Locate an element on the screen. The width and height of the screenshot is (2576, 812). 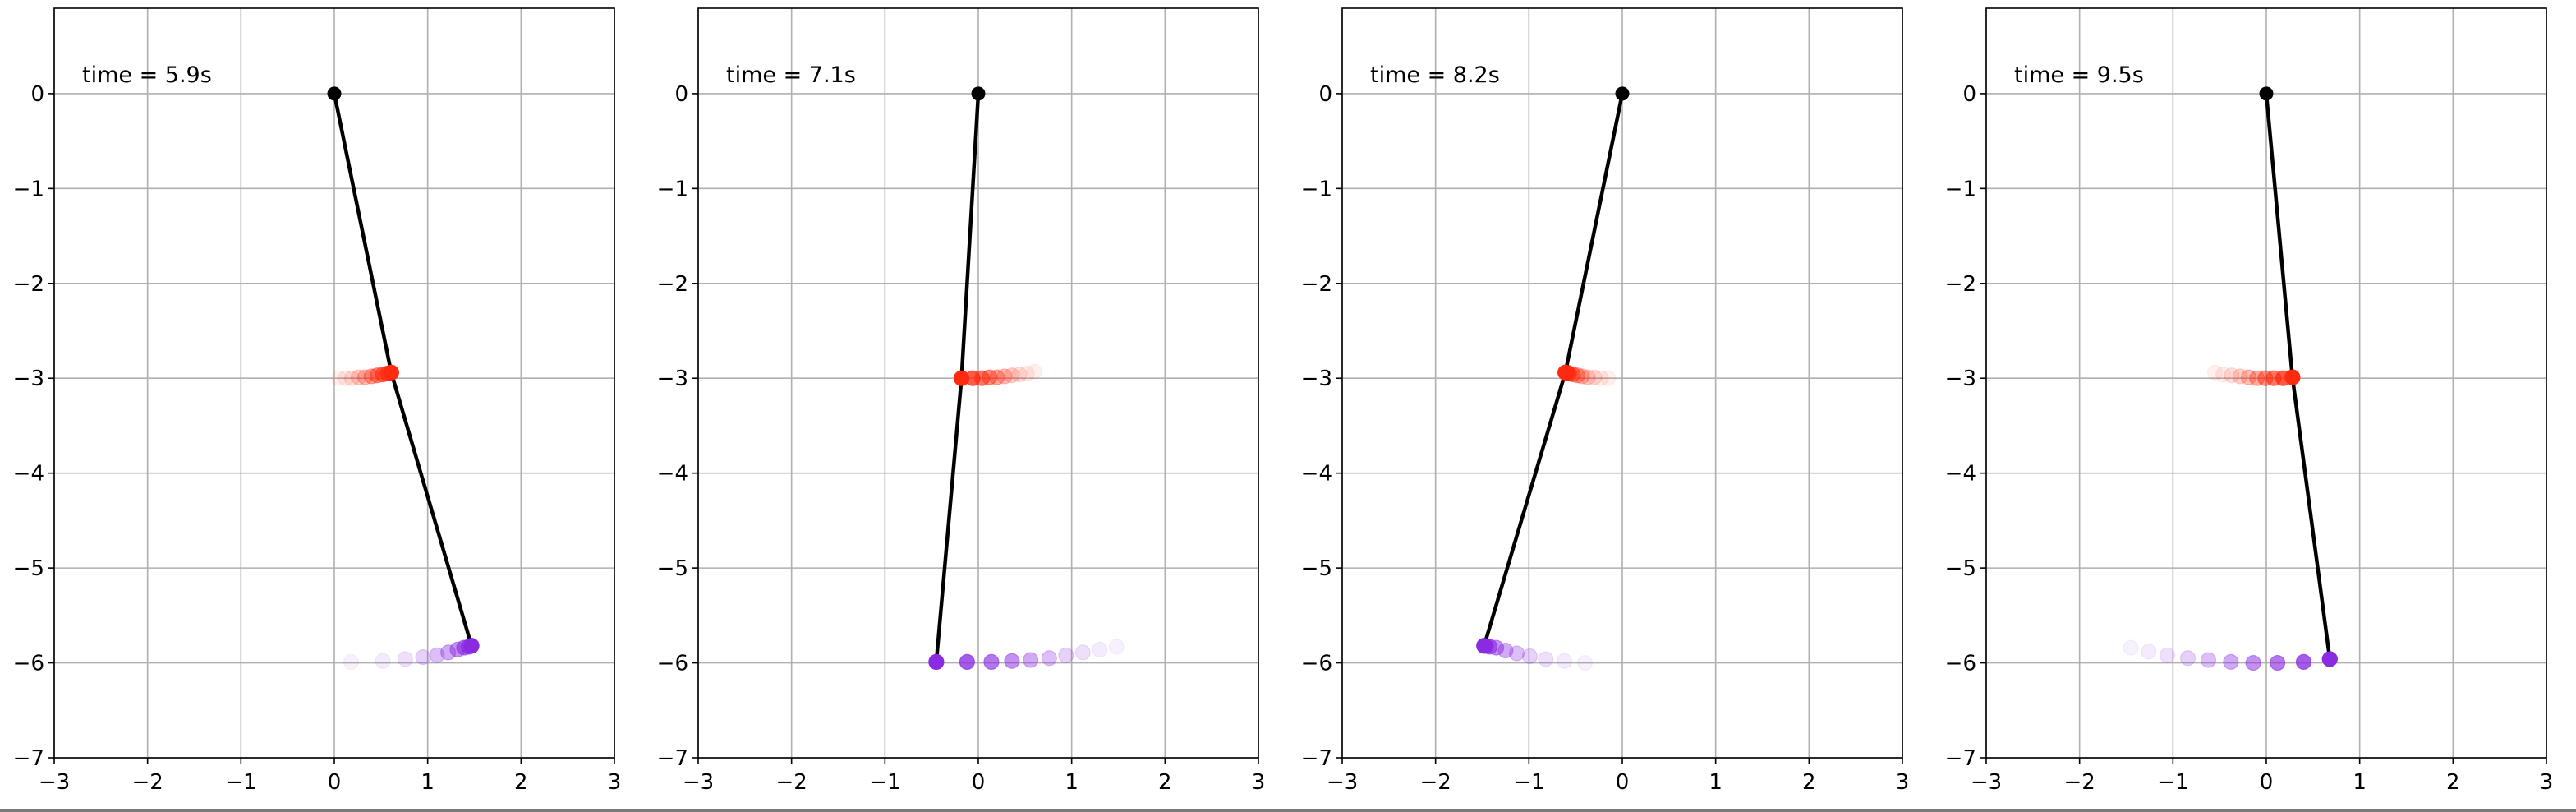
window-bottom-border is located at coordinates (1288, 810).